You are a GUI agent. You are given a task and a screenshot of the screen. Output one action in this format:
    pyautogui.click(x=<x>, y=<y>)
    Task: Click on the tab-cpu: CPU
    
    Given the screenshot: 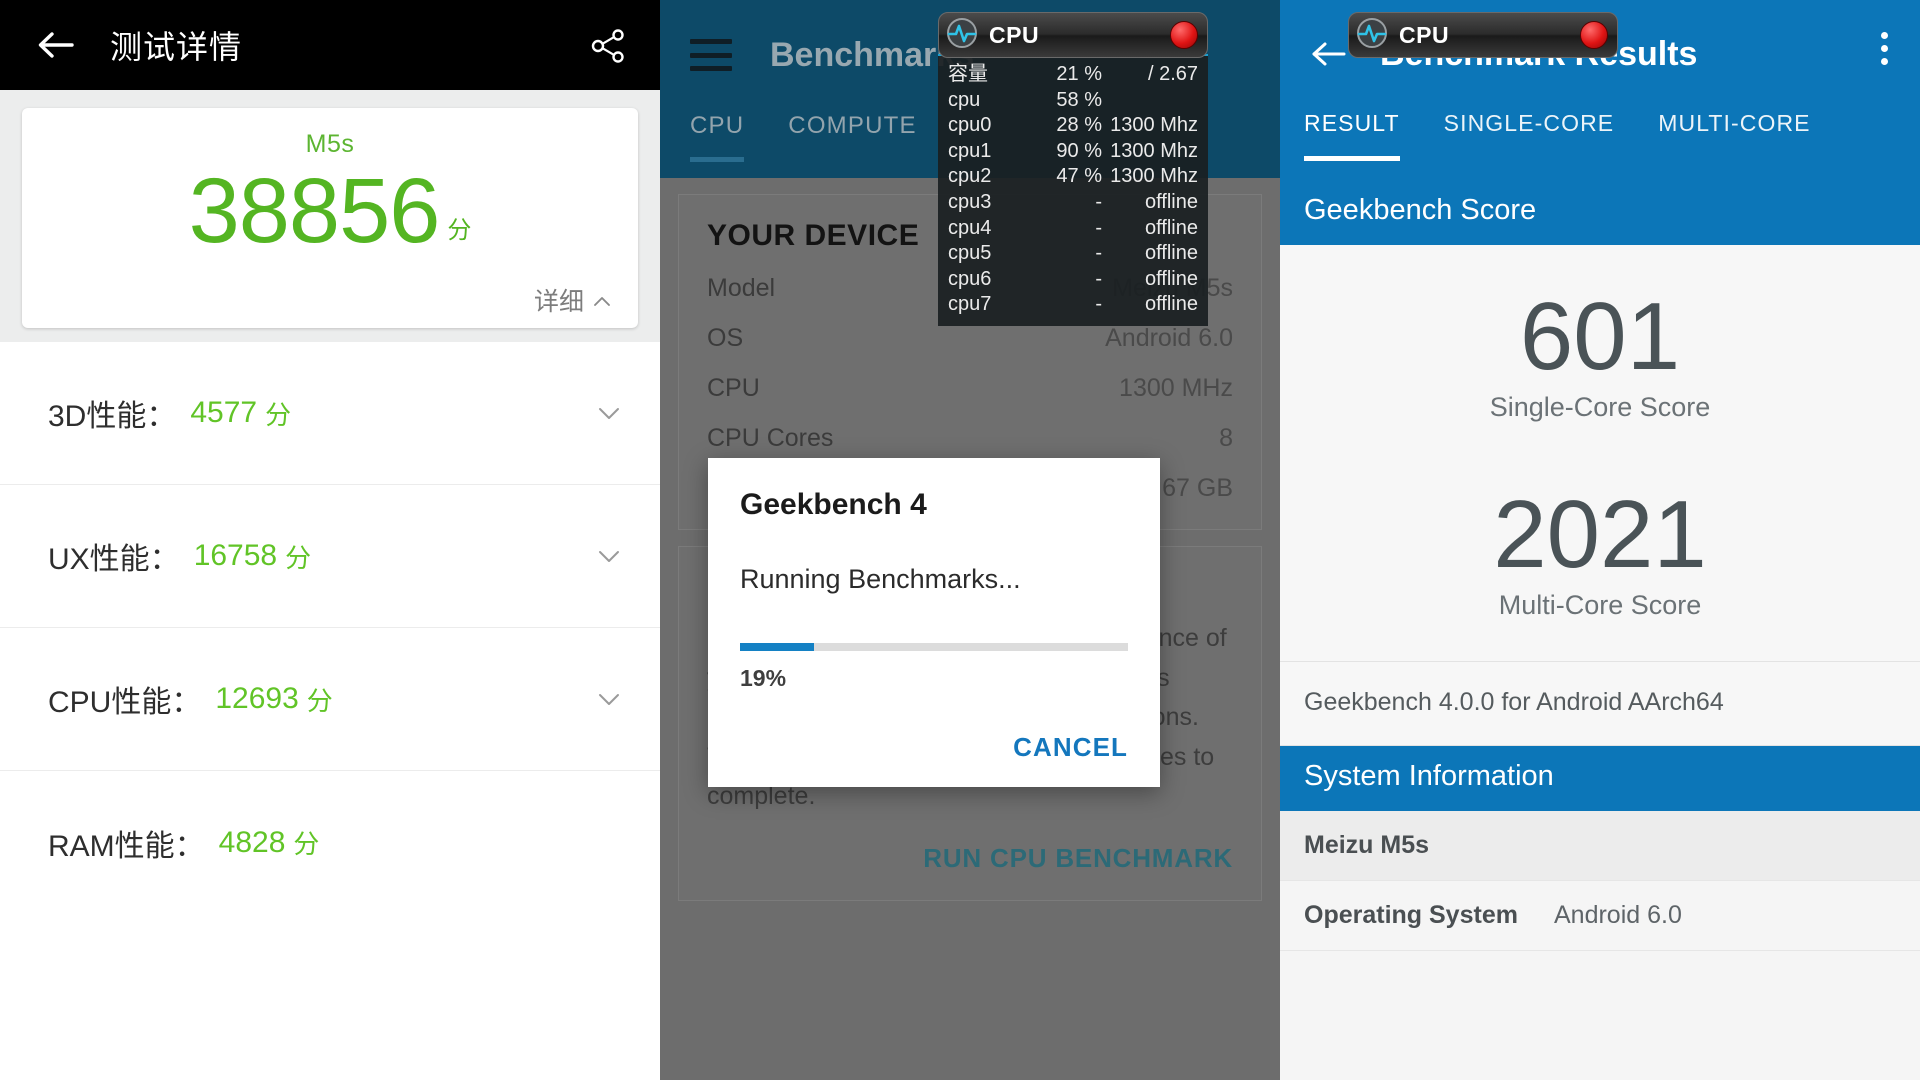 What is the action you would take?
    pyautogui.click(x=728, y=136)
    